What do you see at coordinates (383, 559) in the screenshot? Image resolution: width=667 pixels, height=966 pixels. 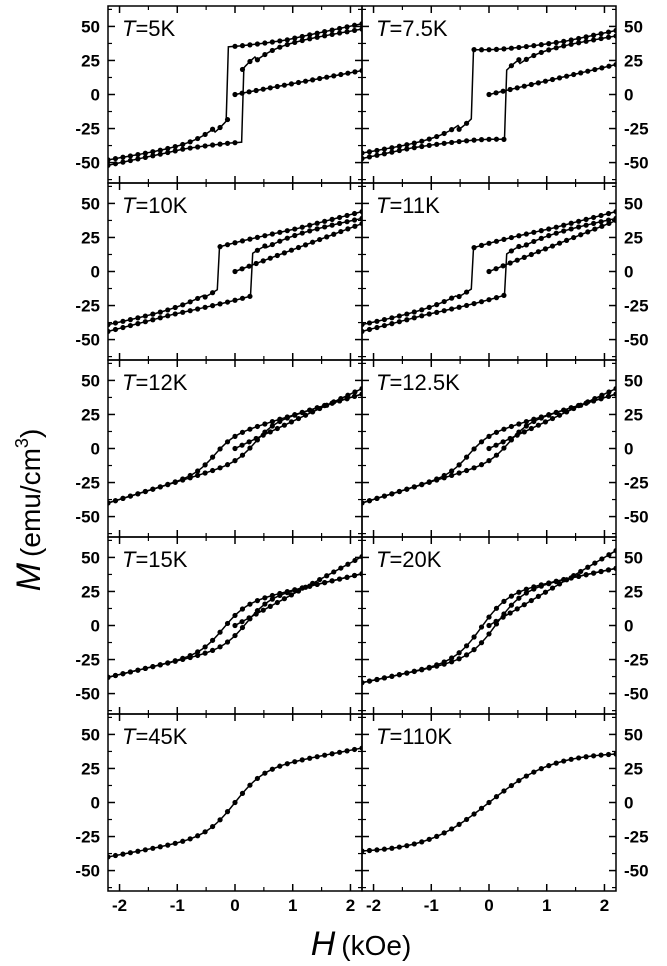 I see `panel-label-symbol: T` at bounding box center [383, 559].